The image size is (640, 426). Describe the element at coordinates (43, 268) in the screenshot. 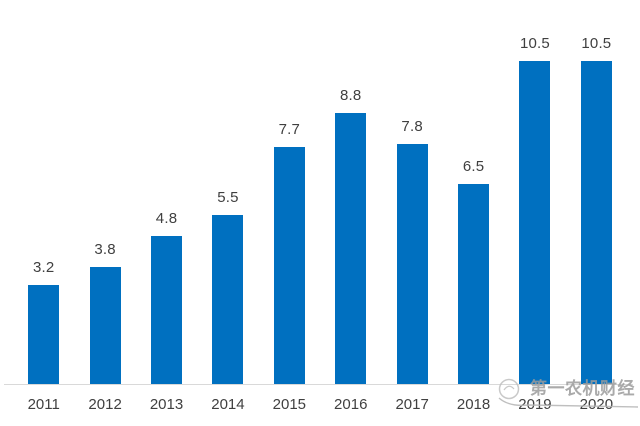

I see `bar-value-label: 3.2` at that location.